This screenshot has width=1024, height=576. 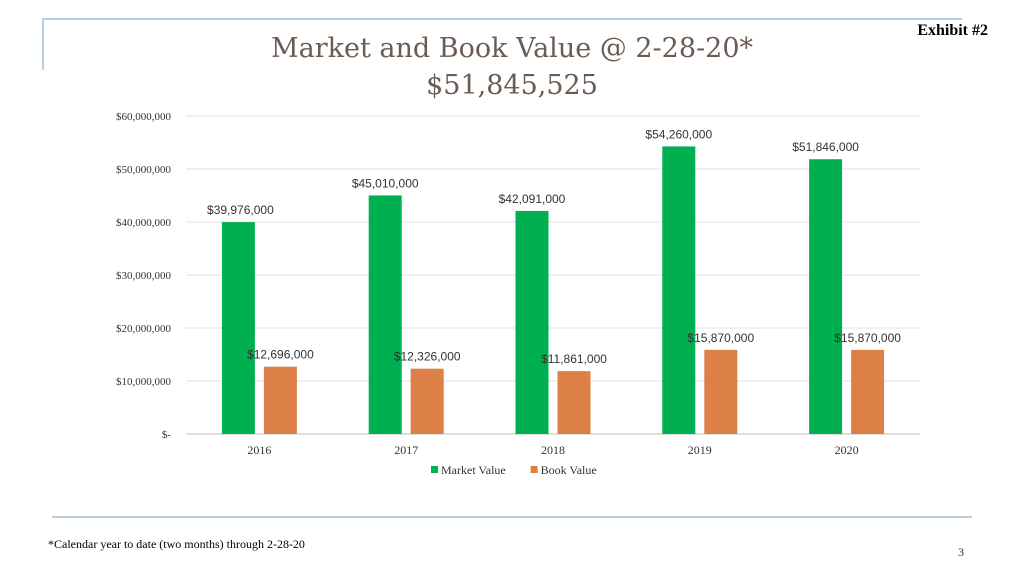 I want to click on data-label: $54,260,000, so click(x=678, y=134).